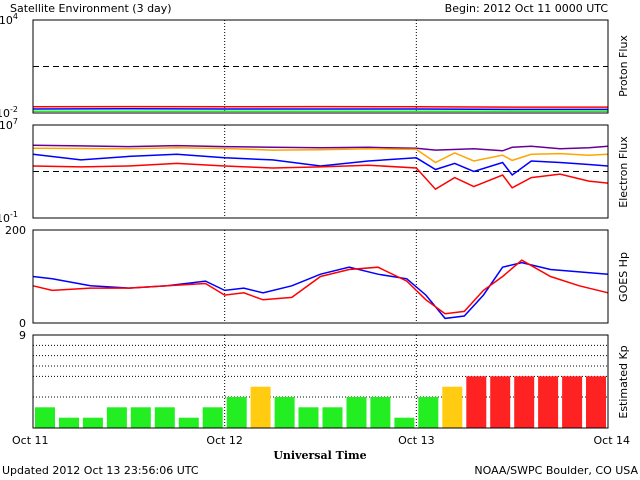 The width and height of the screenshot is (640, 480). I want to click on x-tick-label: Oct 13, so click(416, 440).